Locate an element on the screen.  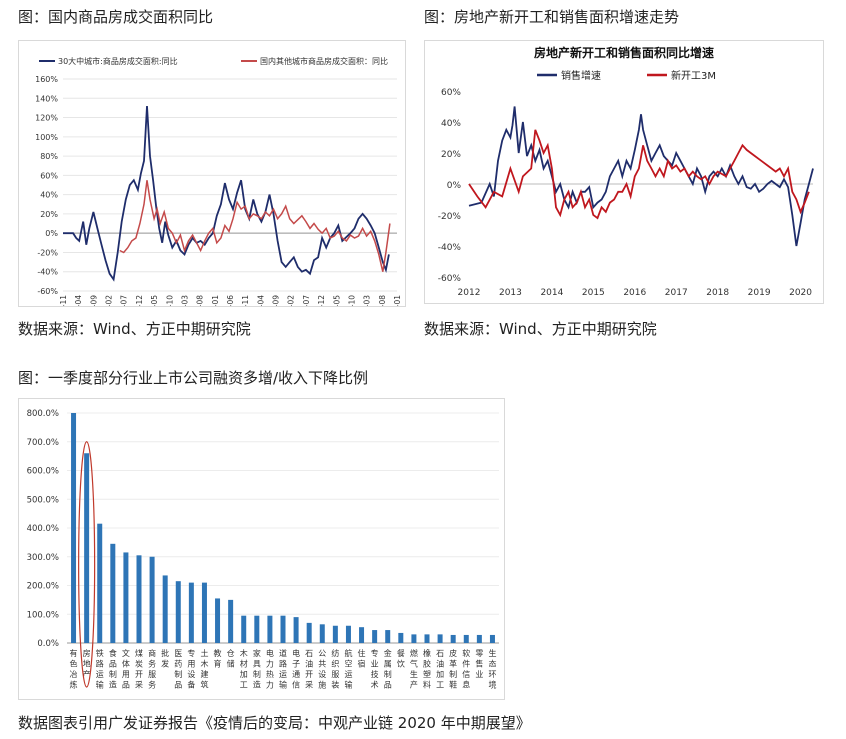
x-tick-label: 2012-02 is located at coordinates (109, 300).